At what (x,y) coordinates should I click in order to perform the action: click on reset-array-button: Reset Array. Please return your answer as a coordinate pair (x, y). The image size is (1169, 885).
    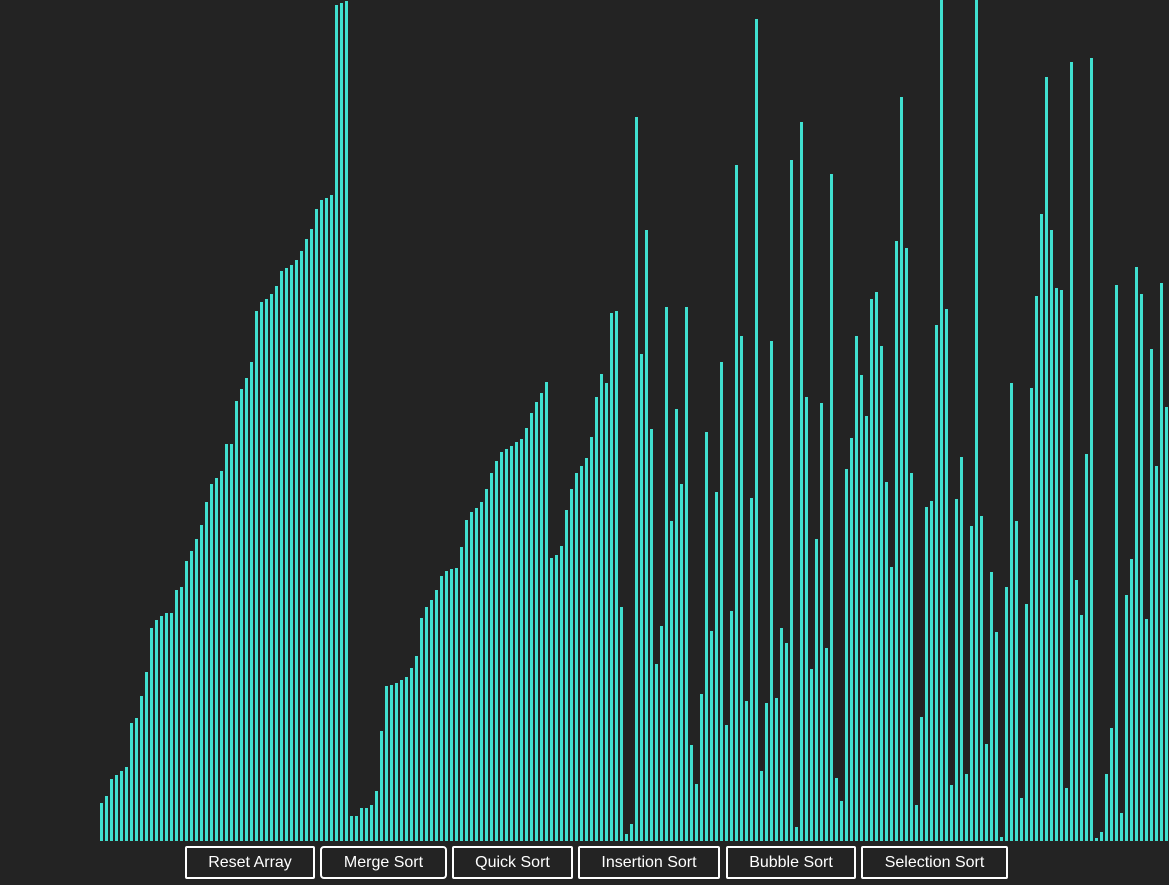
    Looking at the image, I should click on (250, 862).